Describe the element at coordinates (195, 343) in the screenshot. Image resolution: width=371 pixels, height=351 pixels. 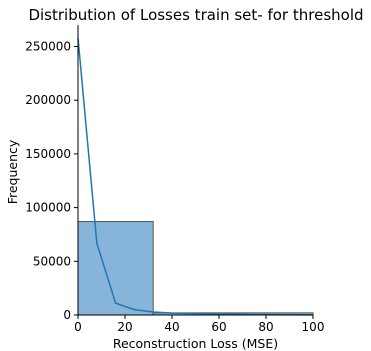
I see `x-axis-label: Reconstruction Loss (MSE)` at that location.